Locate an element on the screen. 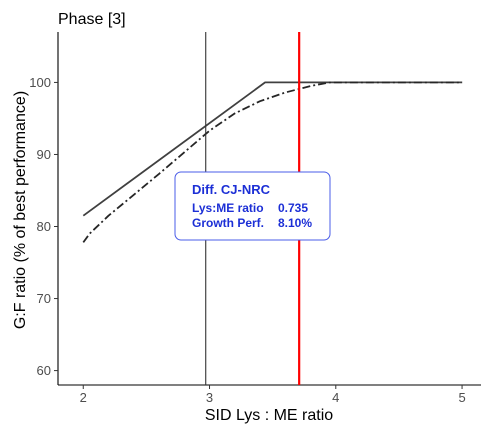 Image resolution: width=489 pixels, height=434 pixels. annotation-label: Growth Perf. is located at coordinates (228, 223).